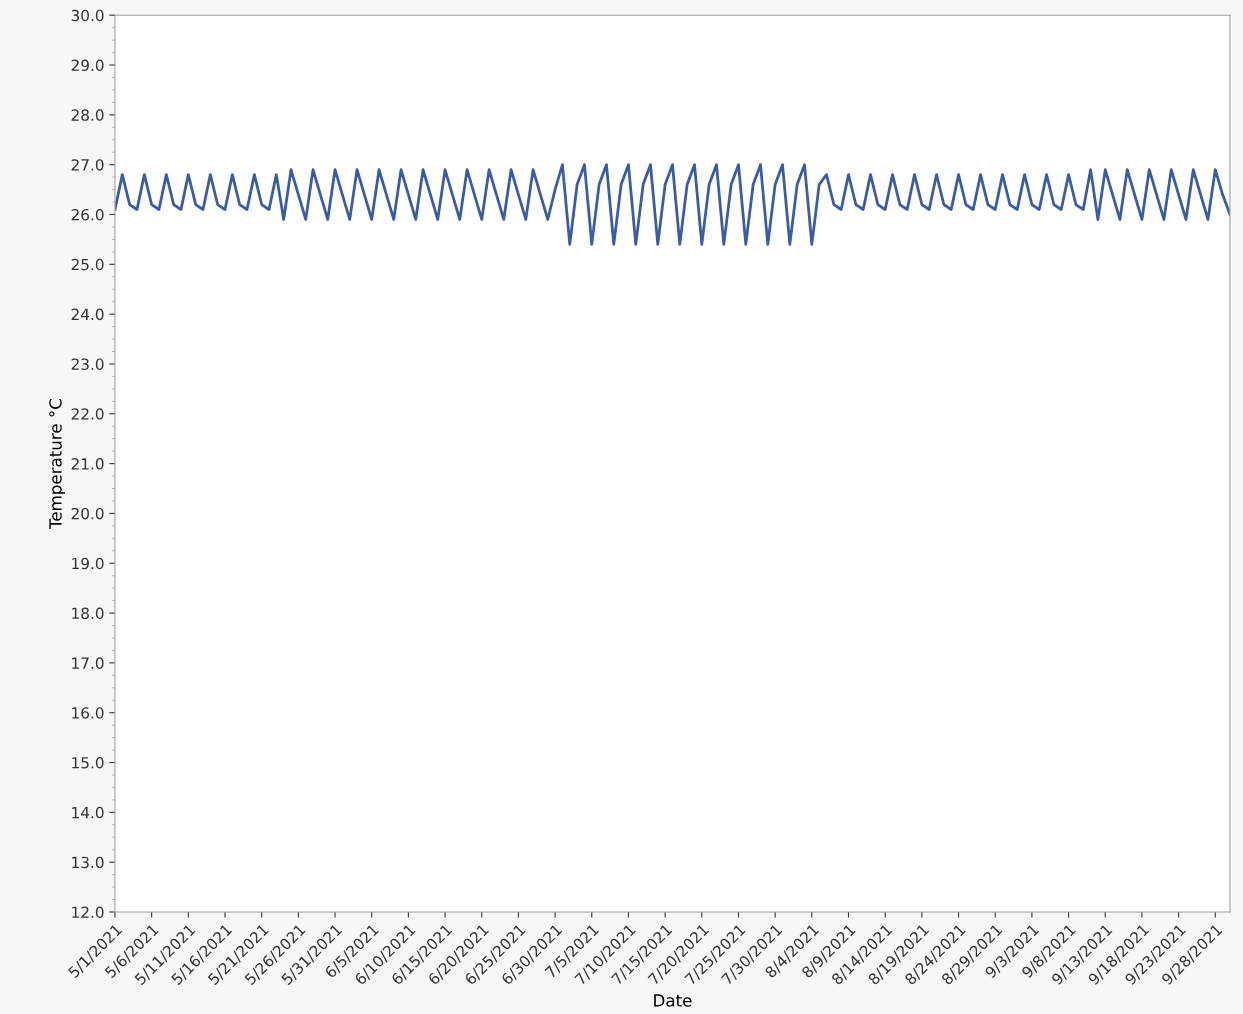 The height and width of the screenshot is (1014, 1243). What do you see at coordinates (87, 15) in the screenshot?
I see `y-tick-label: 30.0` at bounding box center [87, 15].